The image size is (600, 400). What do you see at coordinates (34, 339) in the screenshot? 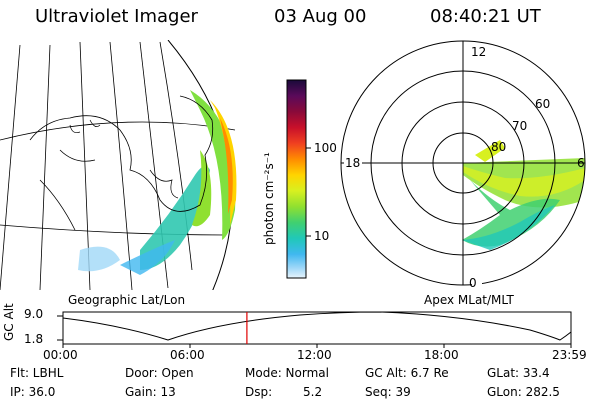
I see `timeline-y-bottom: 1.8` at bounding box center [34, 339].